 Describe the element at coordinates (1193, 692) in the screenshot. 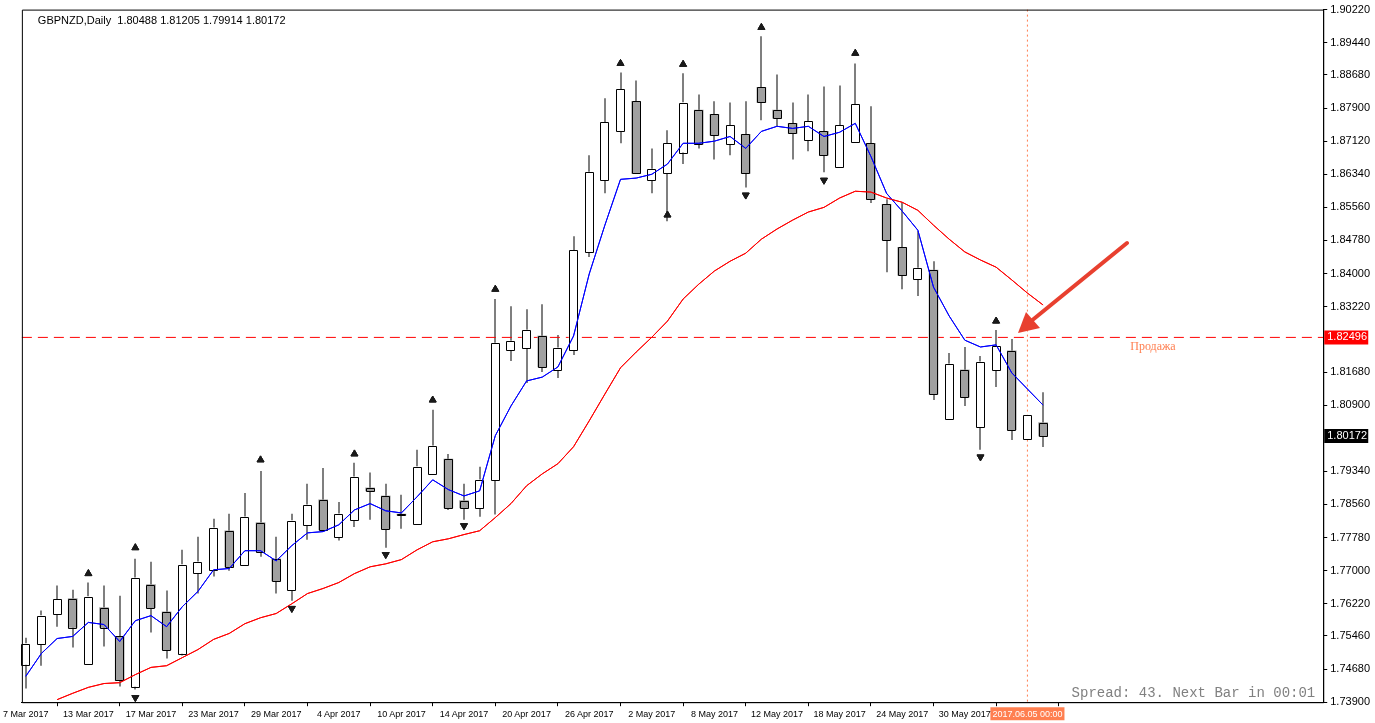

I see `text: Spread: 43. Next Bar in 00:01` at that location.